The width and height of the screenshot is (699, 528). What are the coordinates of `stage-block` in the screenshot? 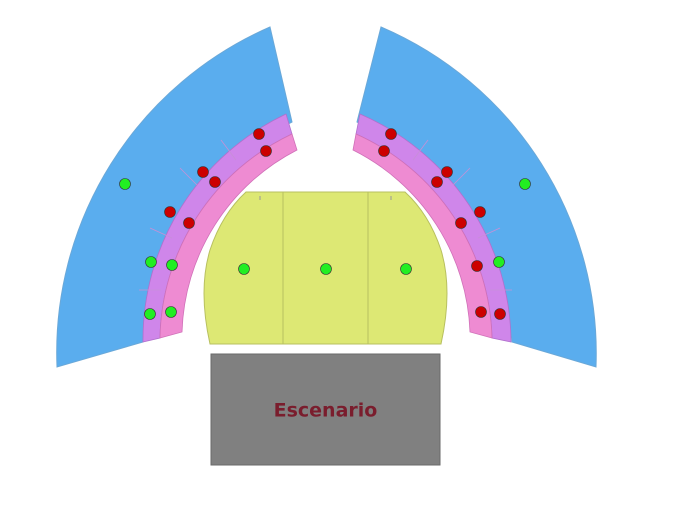 It's located at (325, 409).